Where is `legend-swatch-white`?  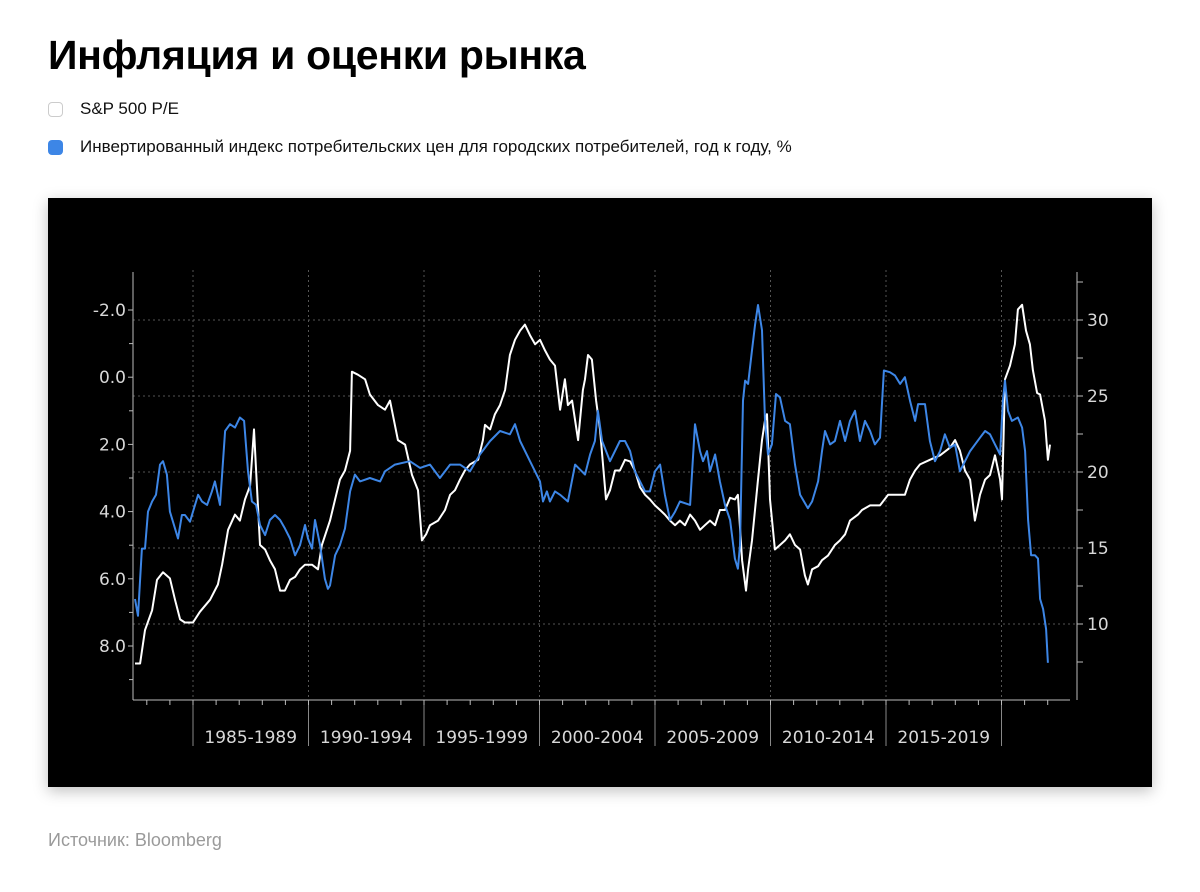
legend-swatch-white is located at coordinates (55, 109).